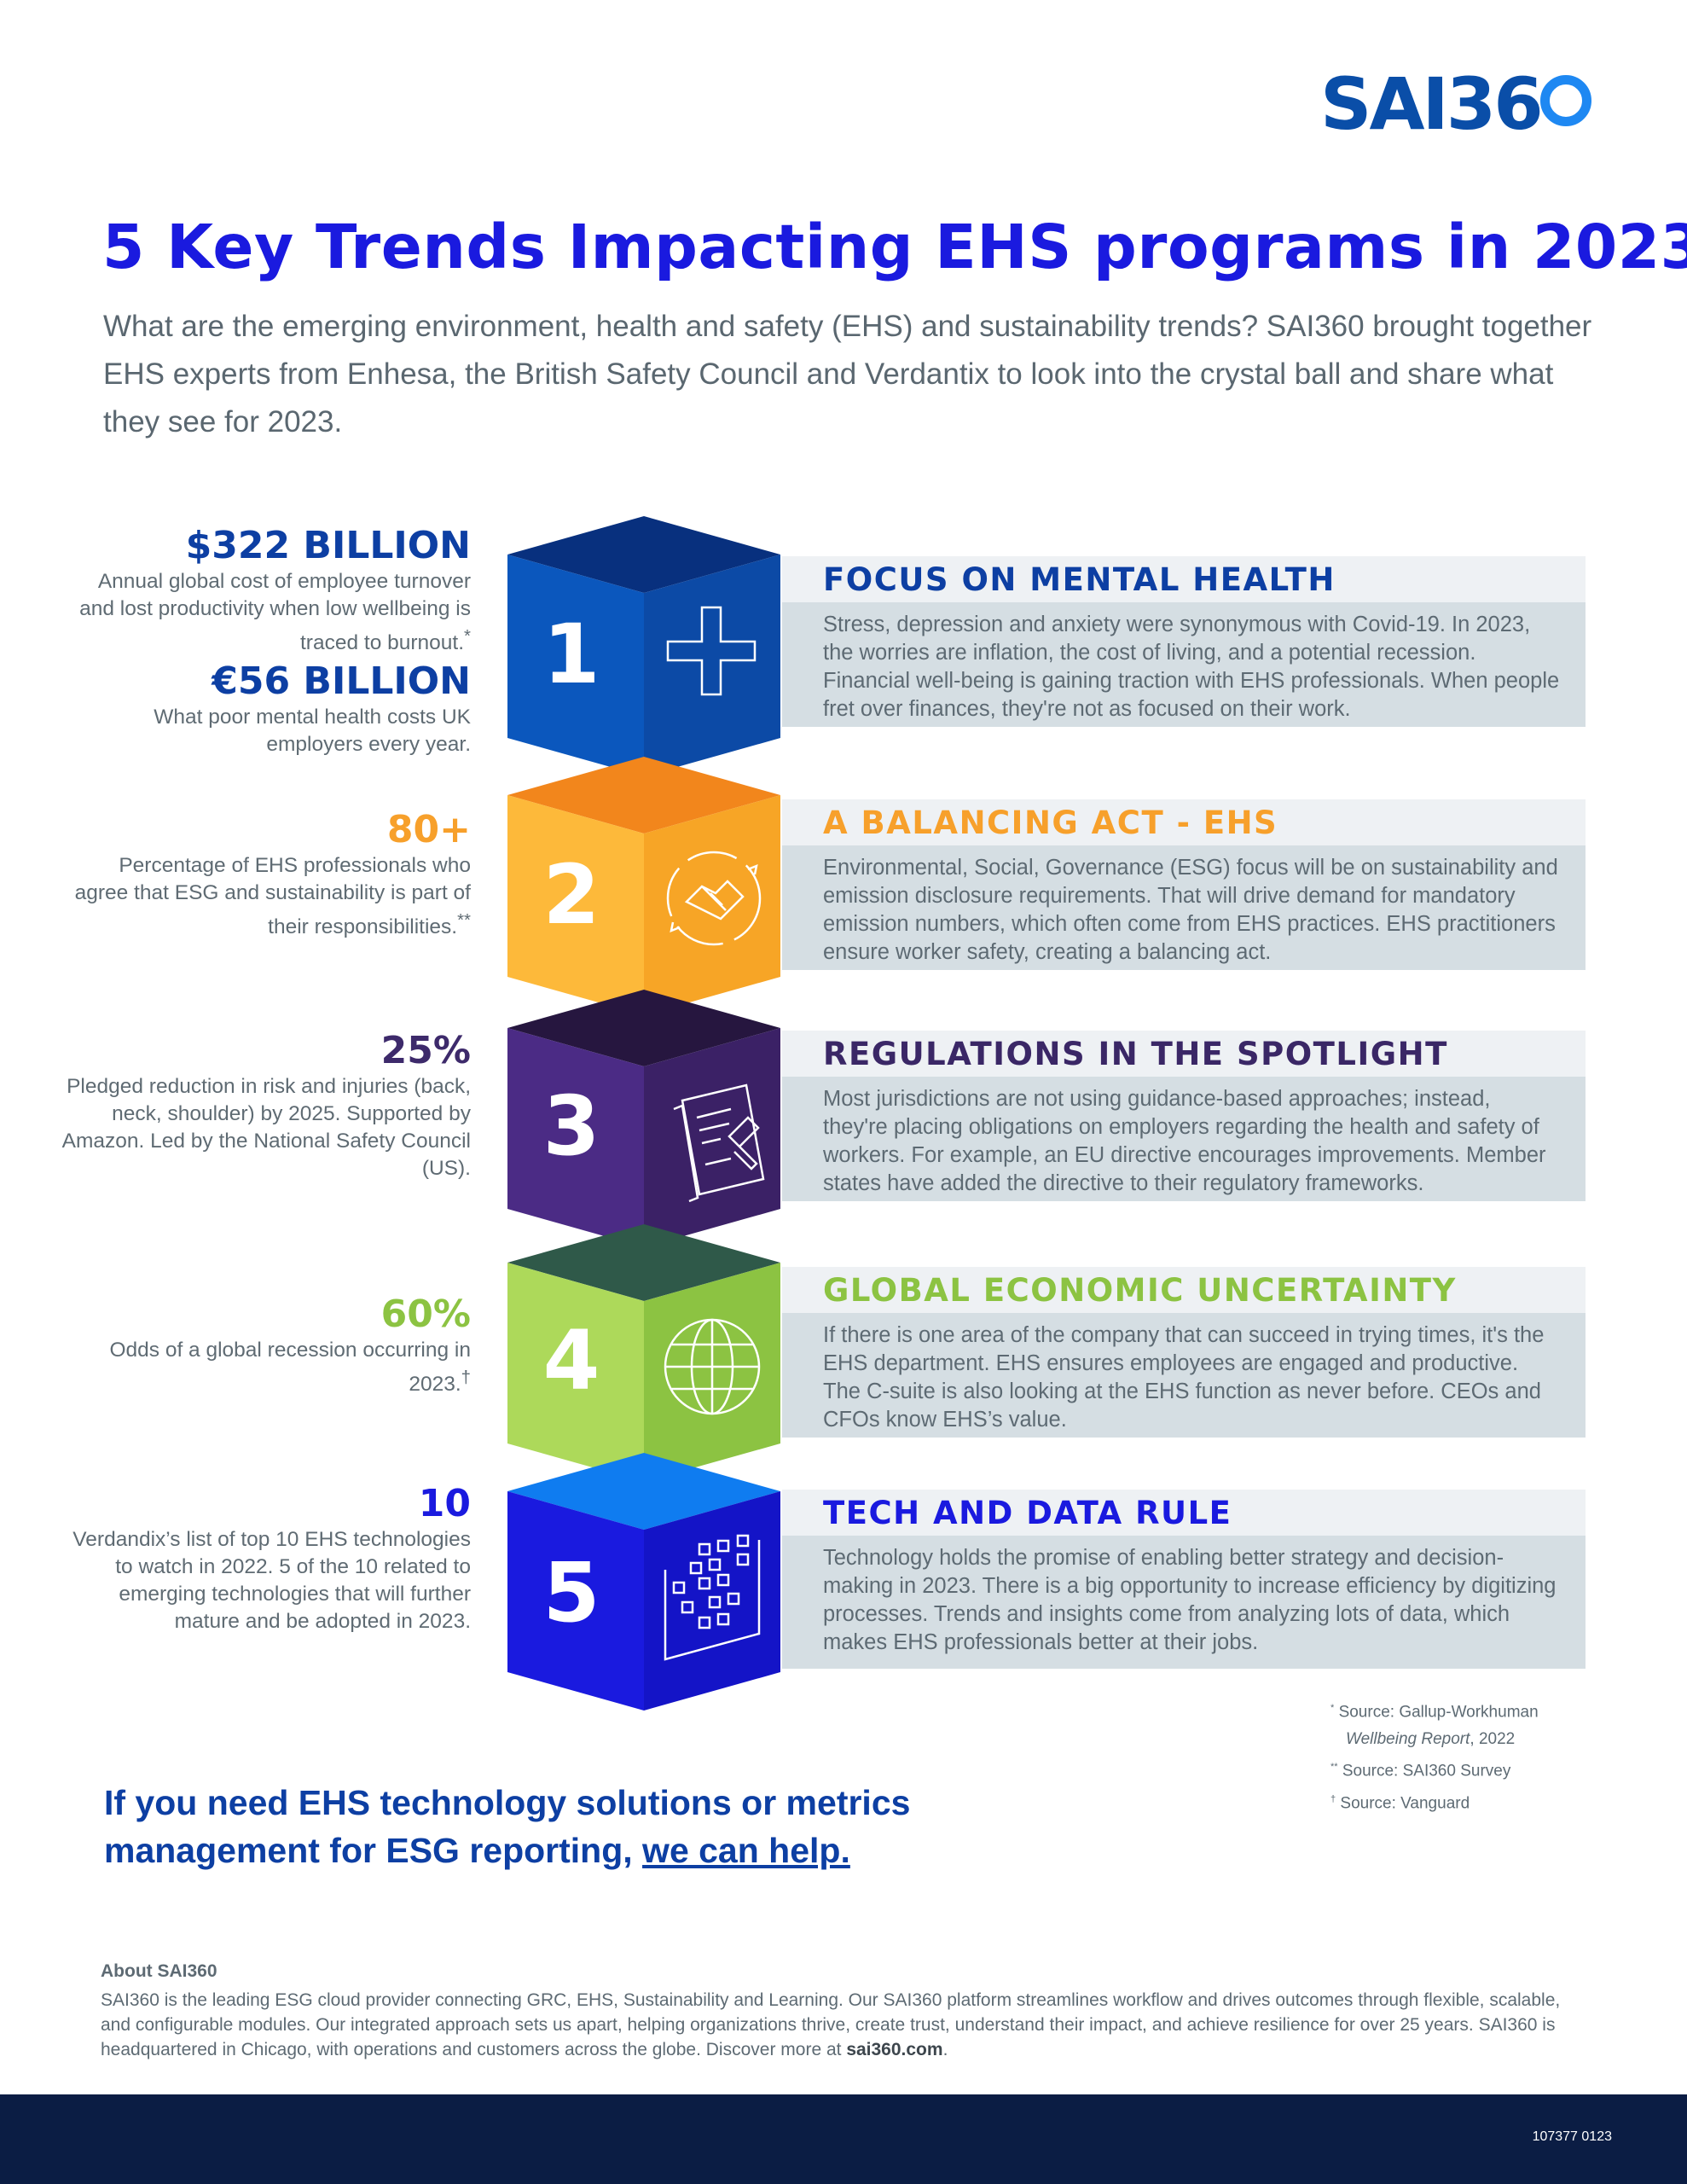 Image resolution: width=1687 pixels, height=2184 pixels. I want to click on trend-cube-3: 3, so click(643, 1118).